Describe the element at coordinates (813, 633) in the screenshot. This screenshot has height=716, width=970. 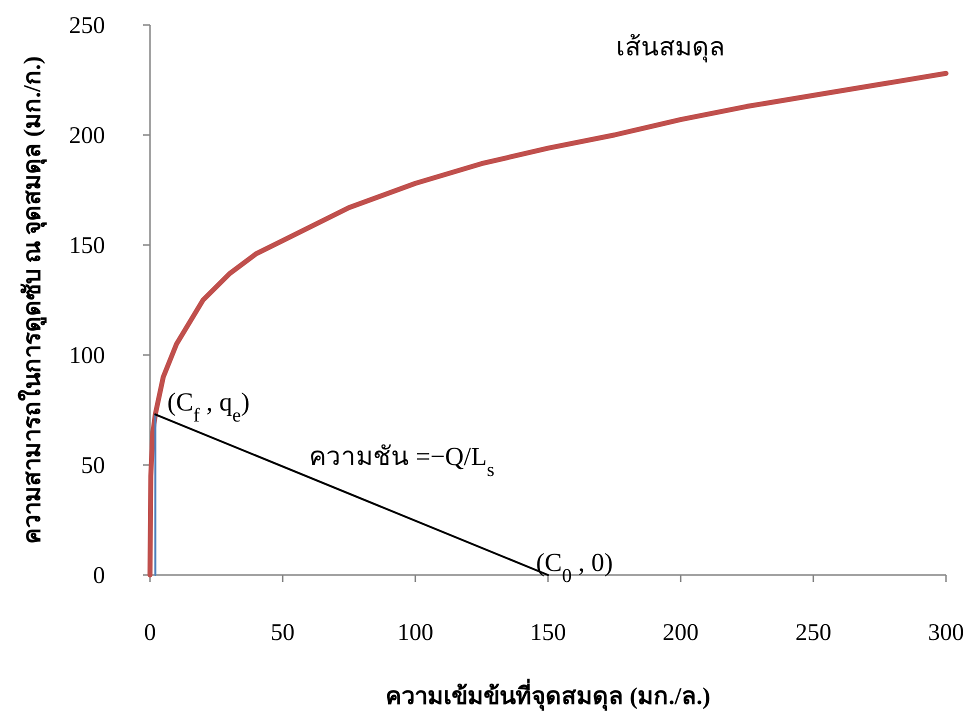
I see `x-tick-label: 250` at that location.